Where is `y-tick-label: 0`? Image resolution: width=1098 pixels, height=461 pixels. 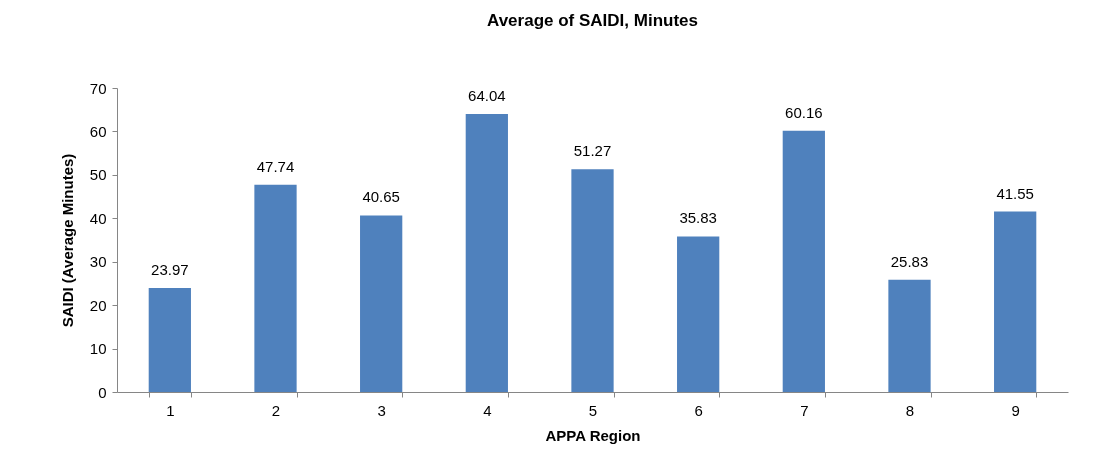 y-tick-label: 0 is located at coordinates (102, 392).